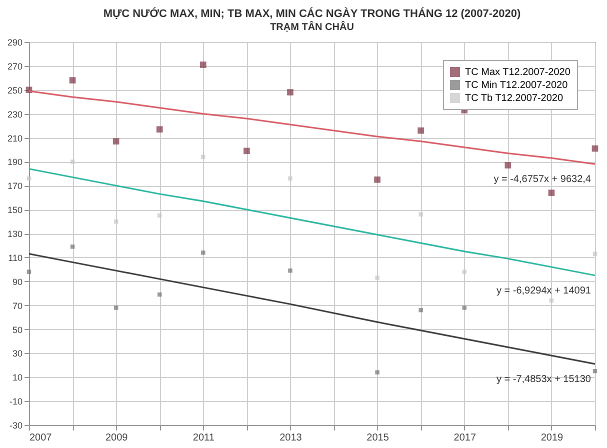  What do you see at coordinates (518, 72) in the screenshot?
I see `legend-label: TC Max T12.2007-2020` at bounding box center [518, 72].